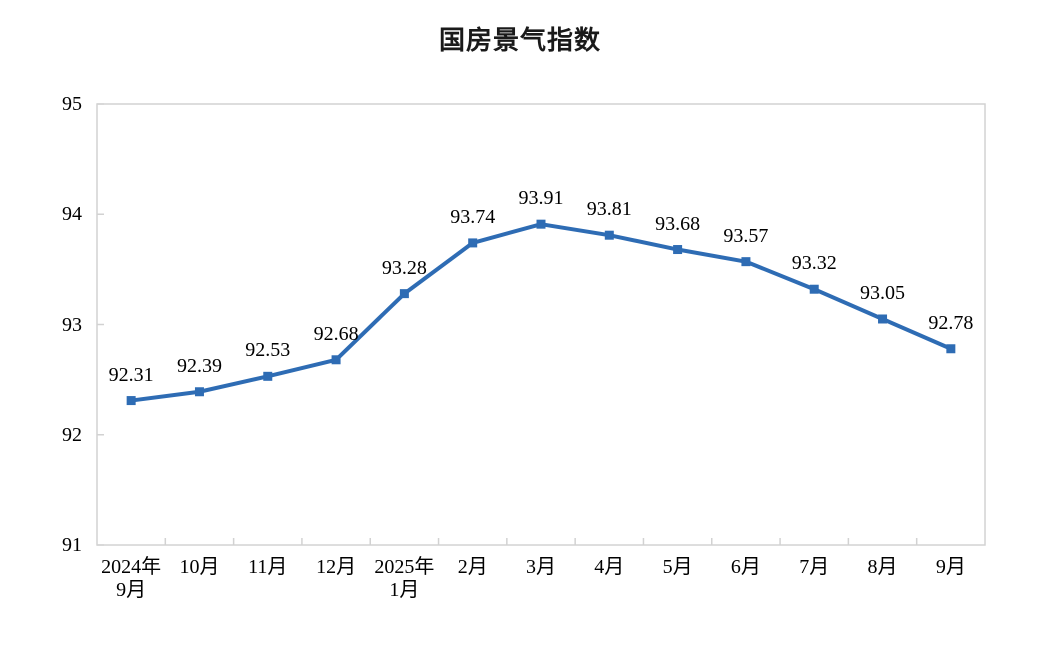 The image size is (1051, 650). What do you see at coordinates (541, 567) in the screenshot?
I see `x-axis-tick-label: 3月` at bounding box center [541, 567].